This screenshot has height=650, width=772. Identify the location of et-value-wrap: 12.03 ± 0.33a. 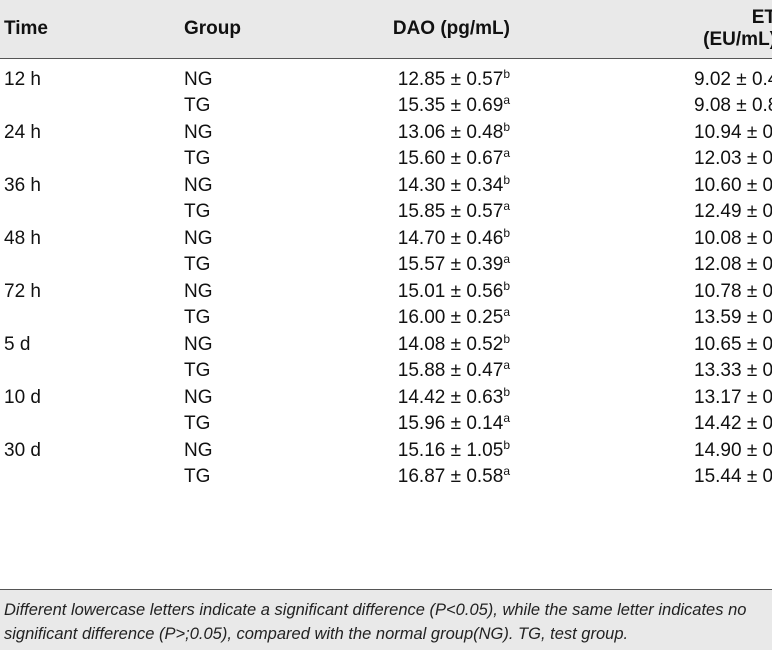
(733, 159).